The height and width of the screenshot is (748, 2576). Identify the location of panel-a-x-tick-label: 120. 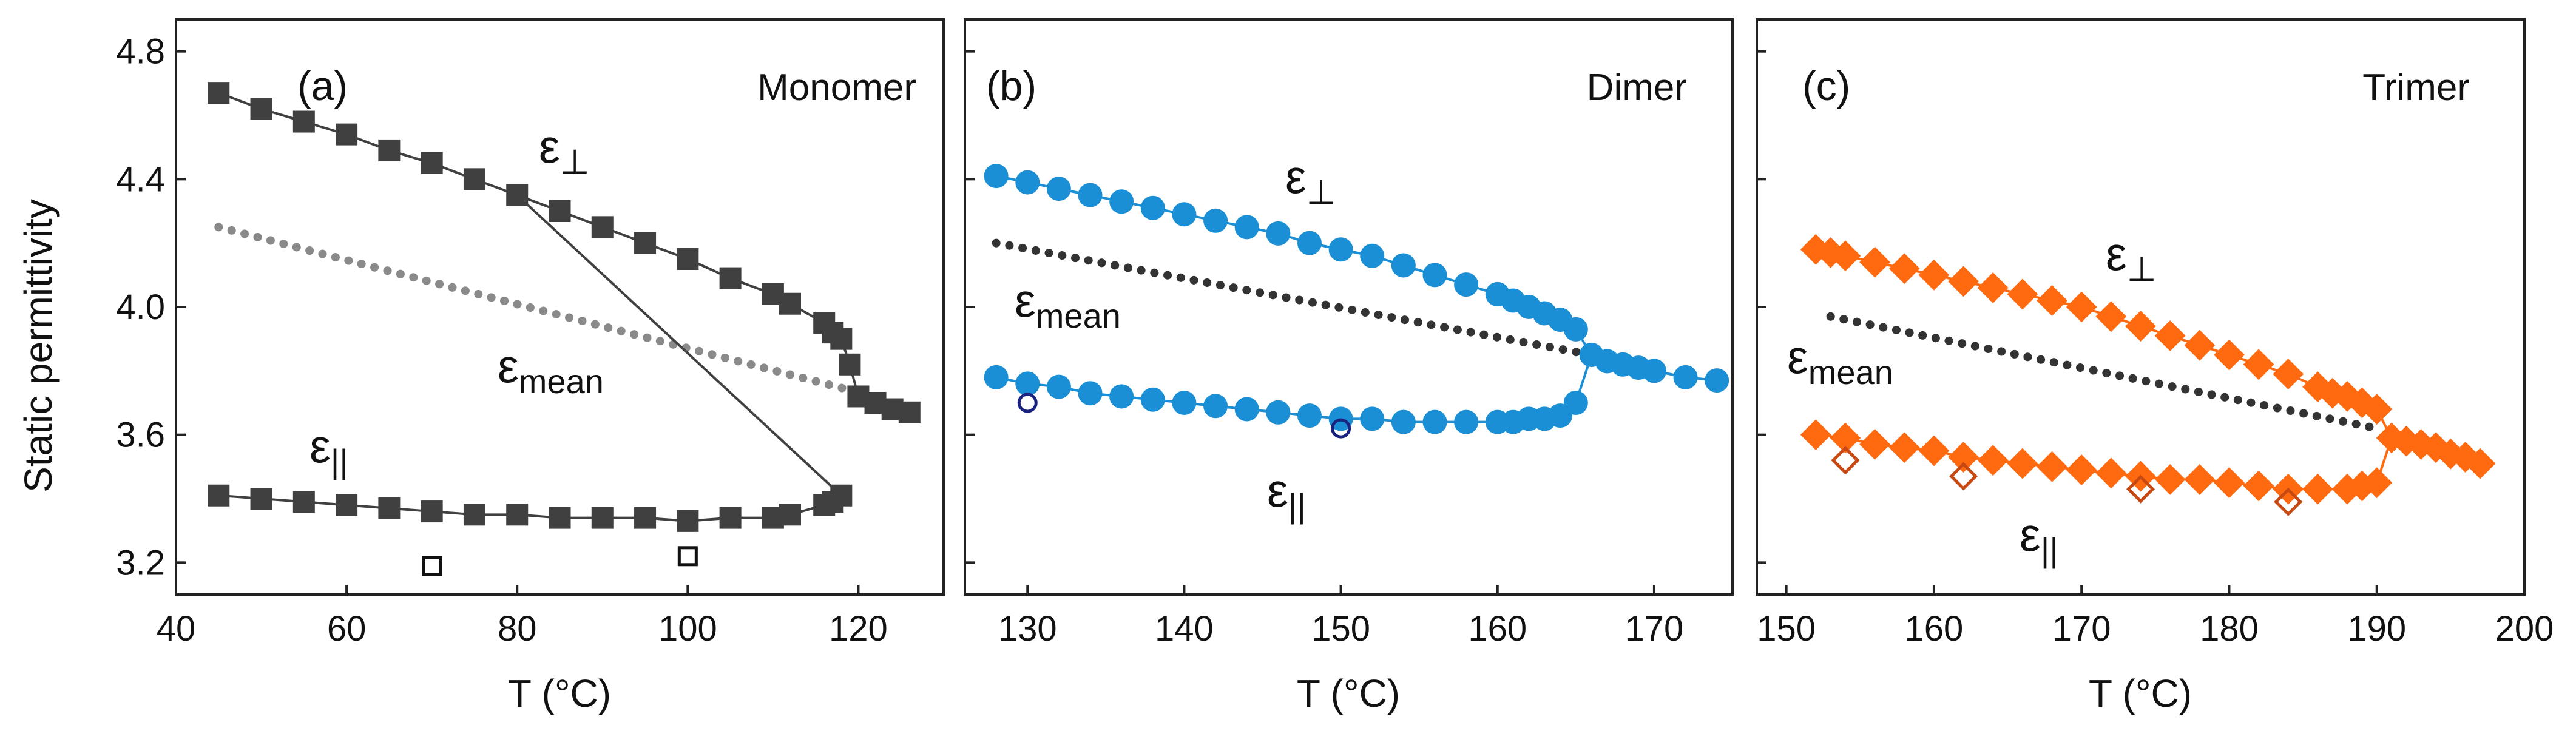
(858, 629).